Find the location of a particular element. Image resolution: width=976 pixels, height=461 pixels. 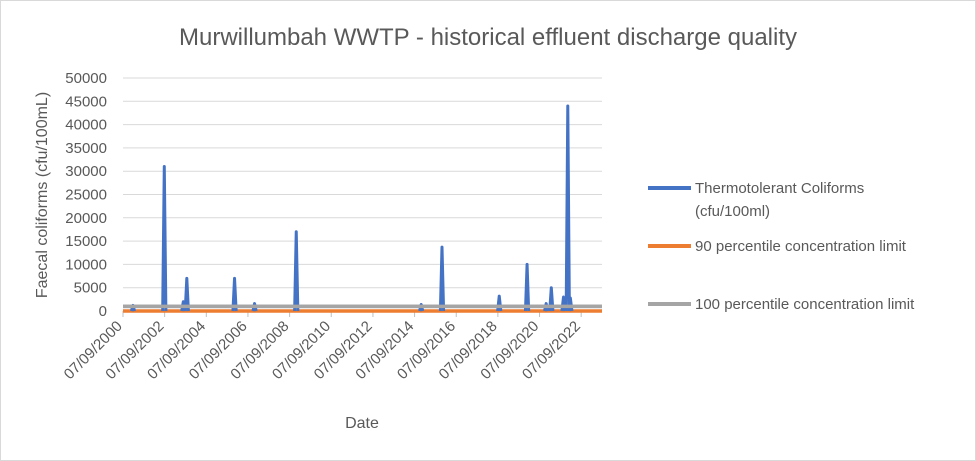

y-tick-label: 0 is located at coordinates (103, 311).